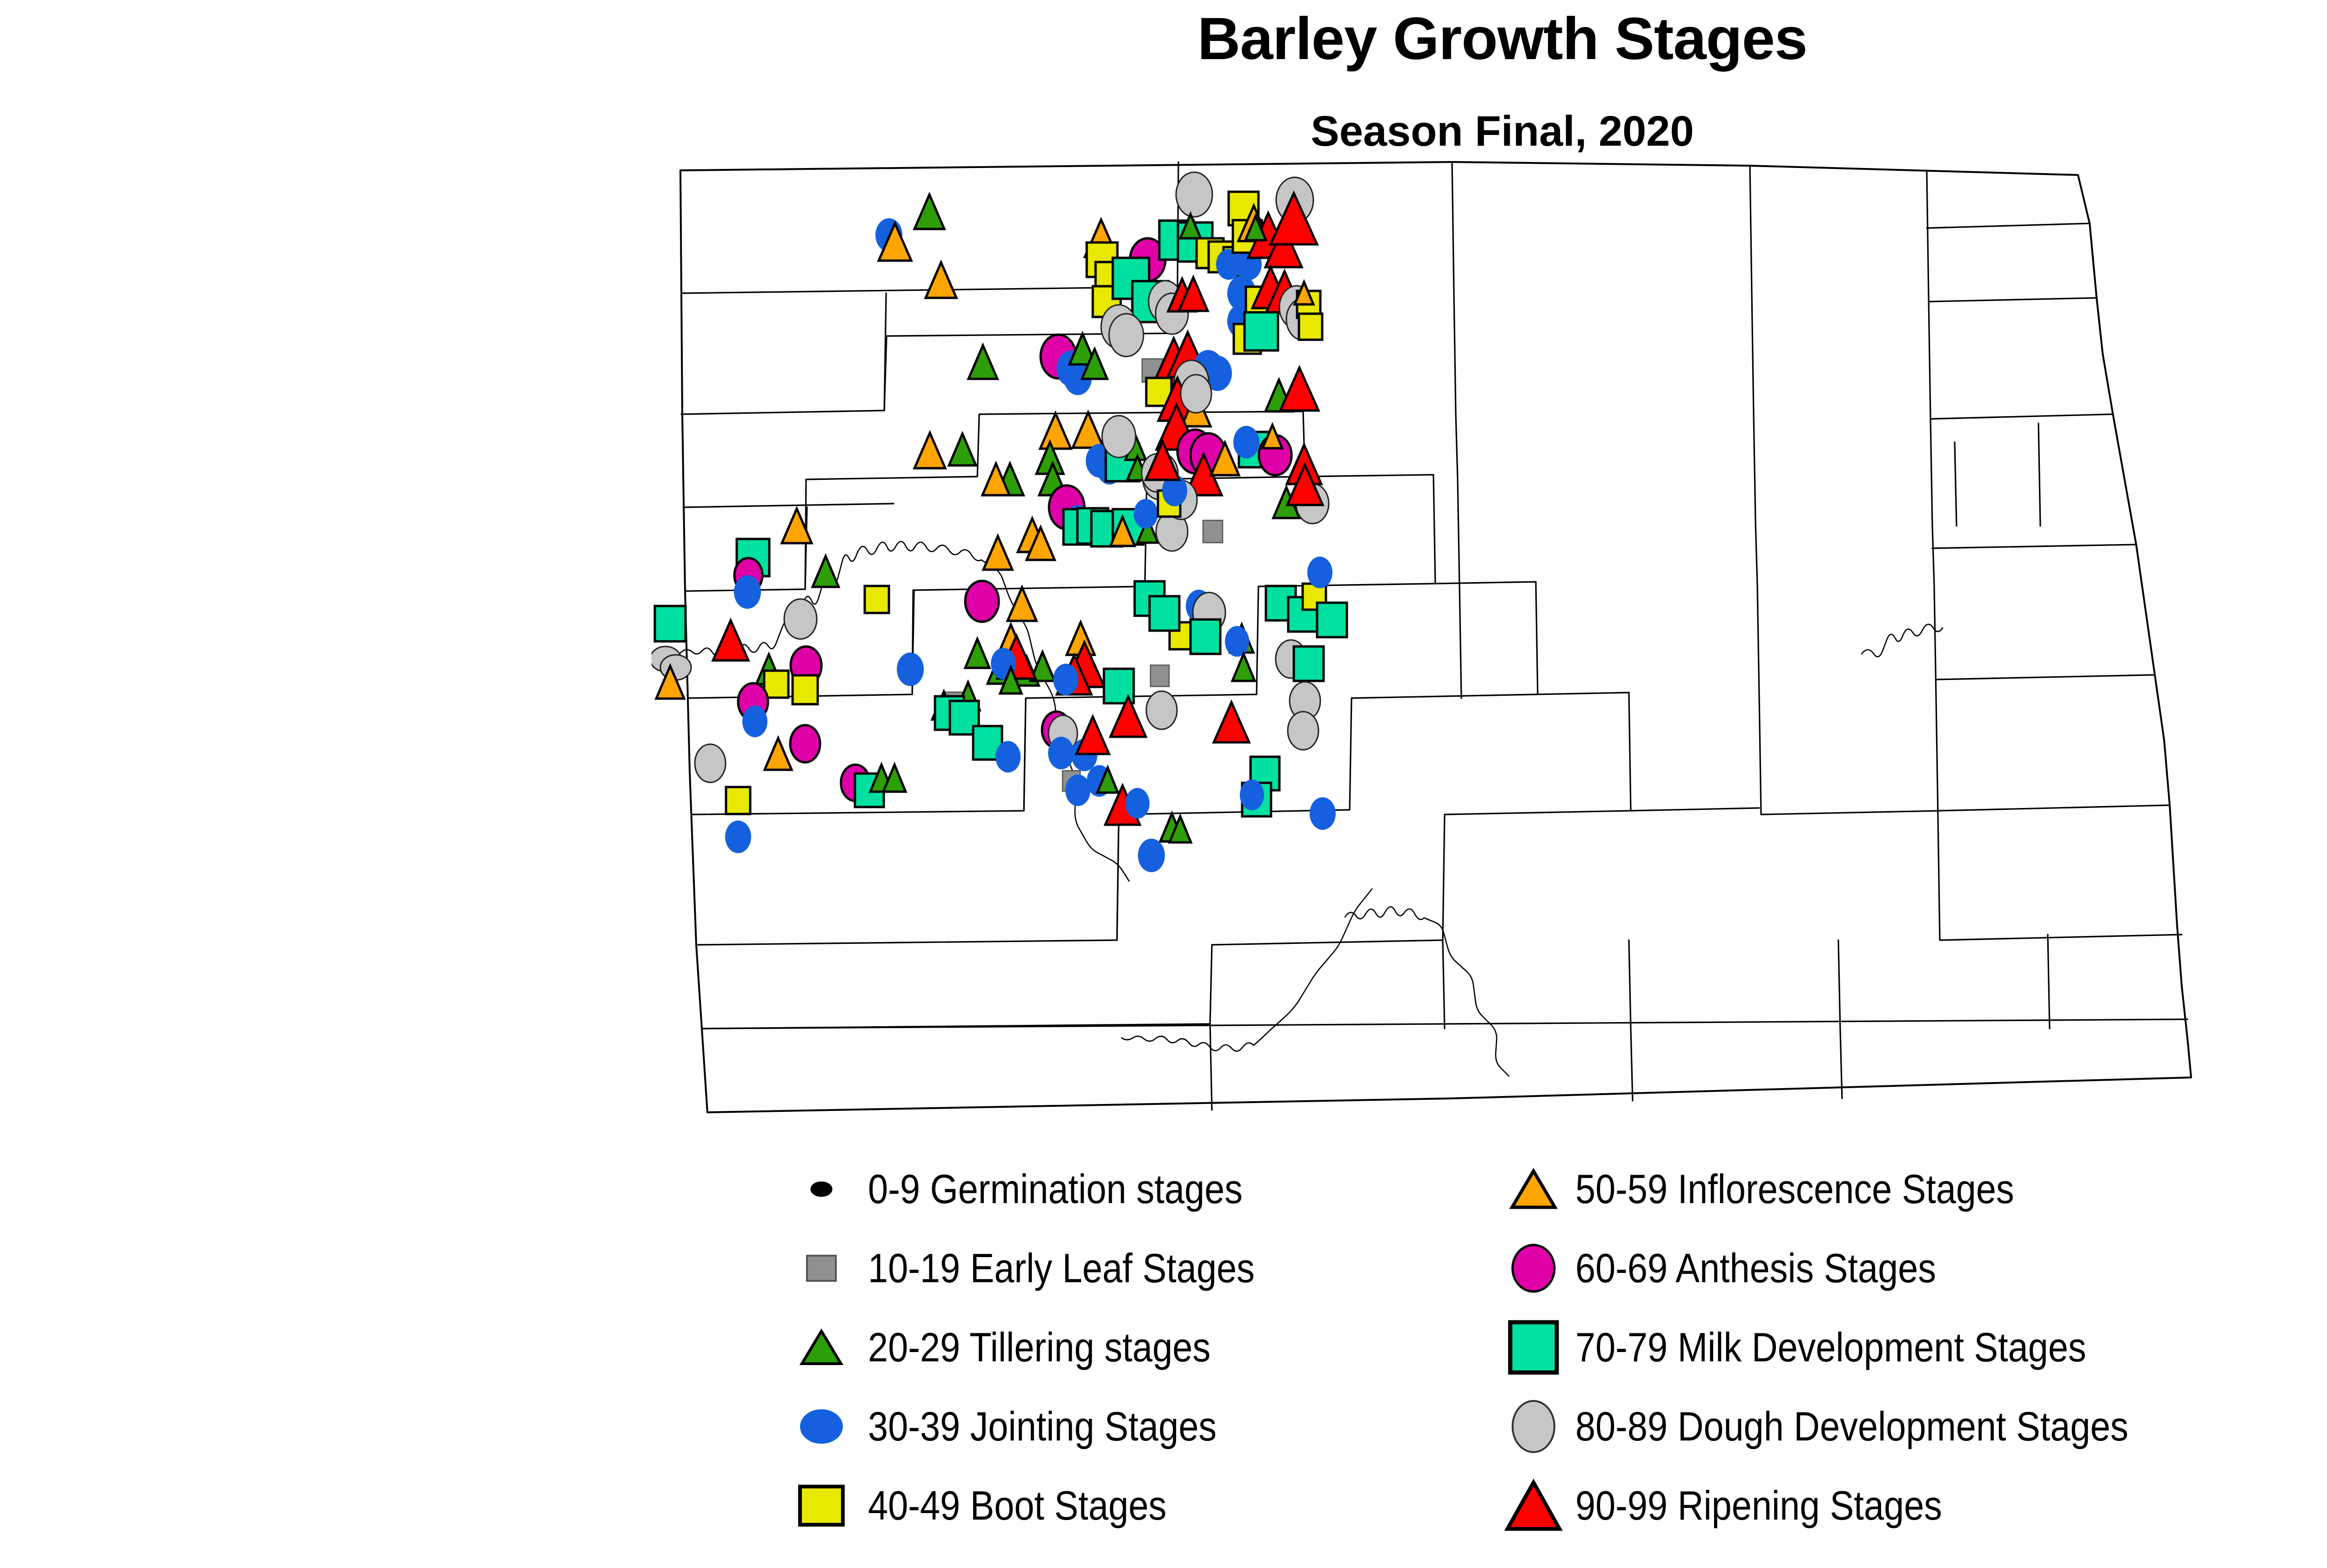  What do you see at coordinates (1061, 1268) in the screenshot?
I see `legend-label: 10-19 Early Leaf Stages` at bounding box center [1061, 1268].